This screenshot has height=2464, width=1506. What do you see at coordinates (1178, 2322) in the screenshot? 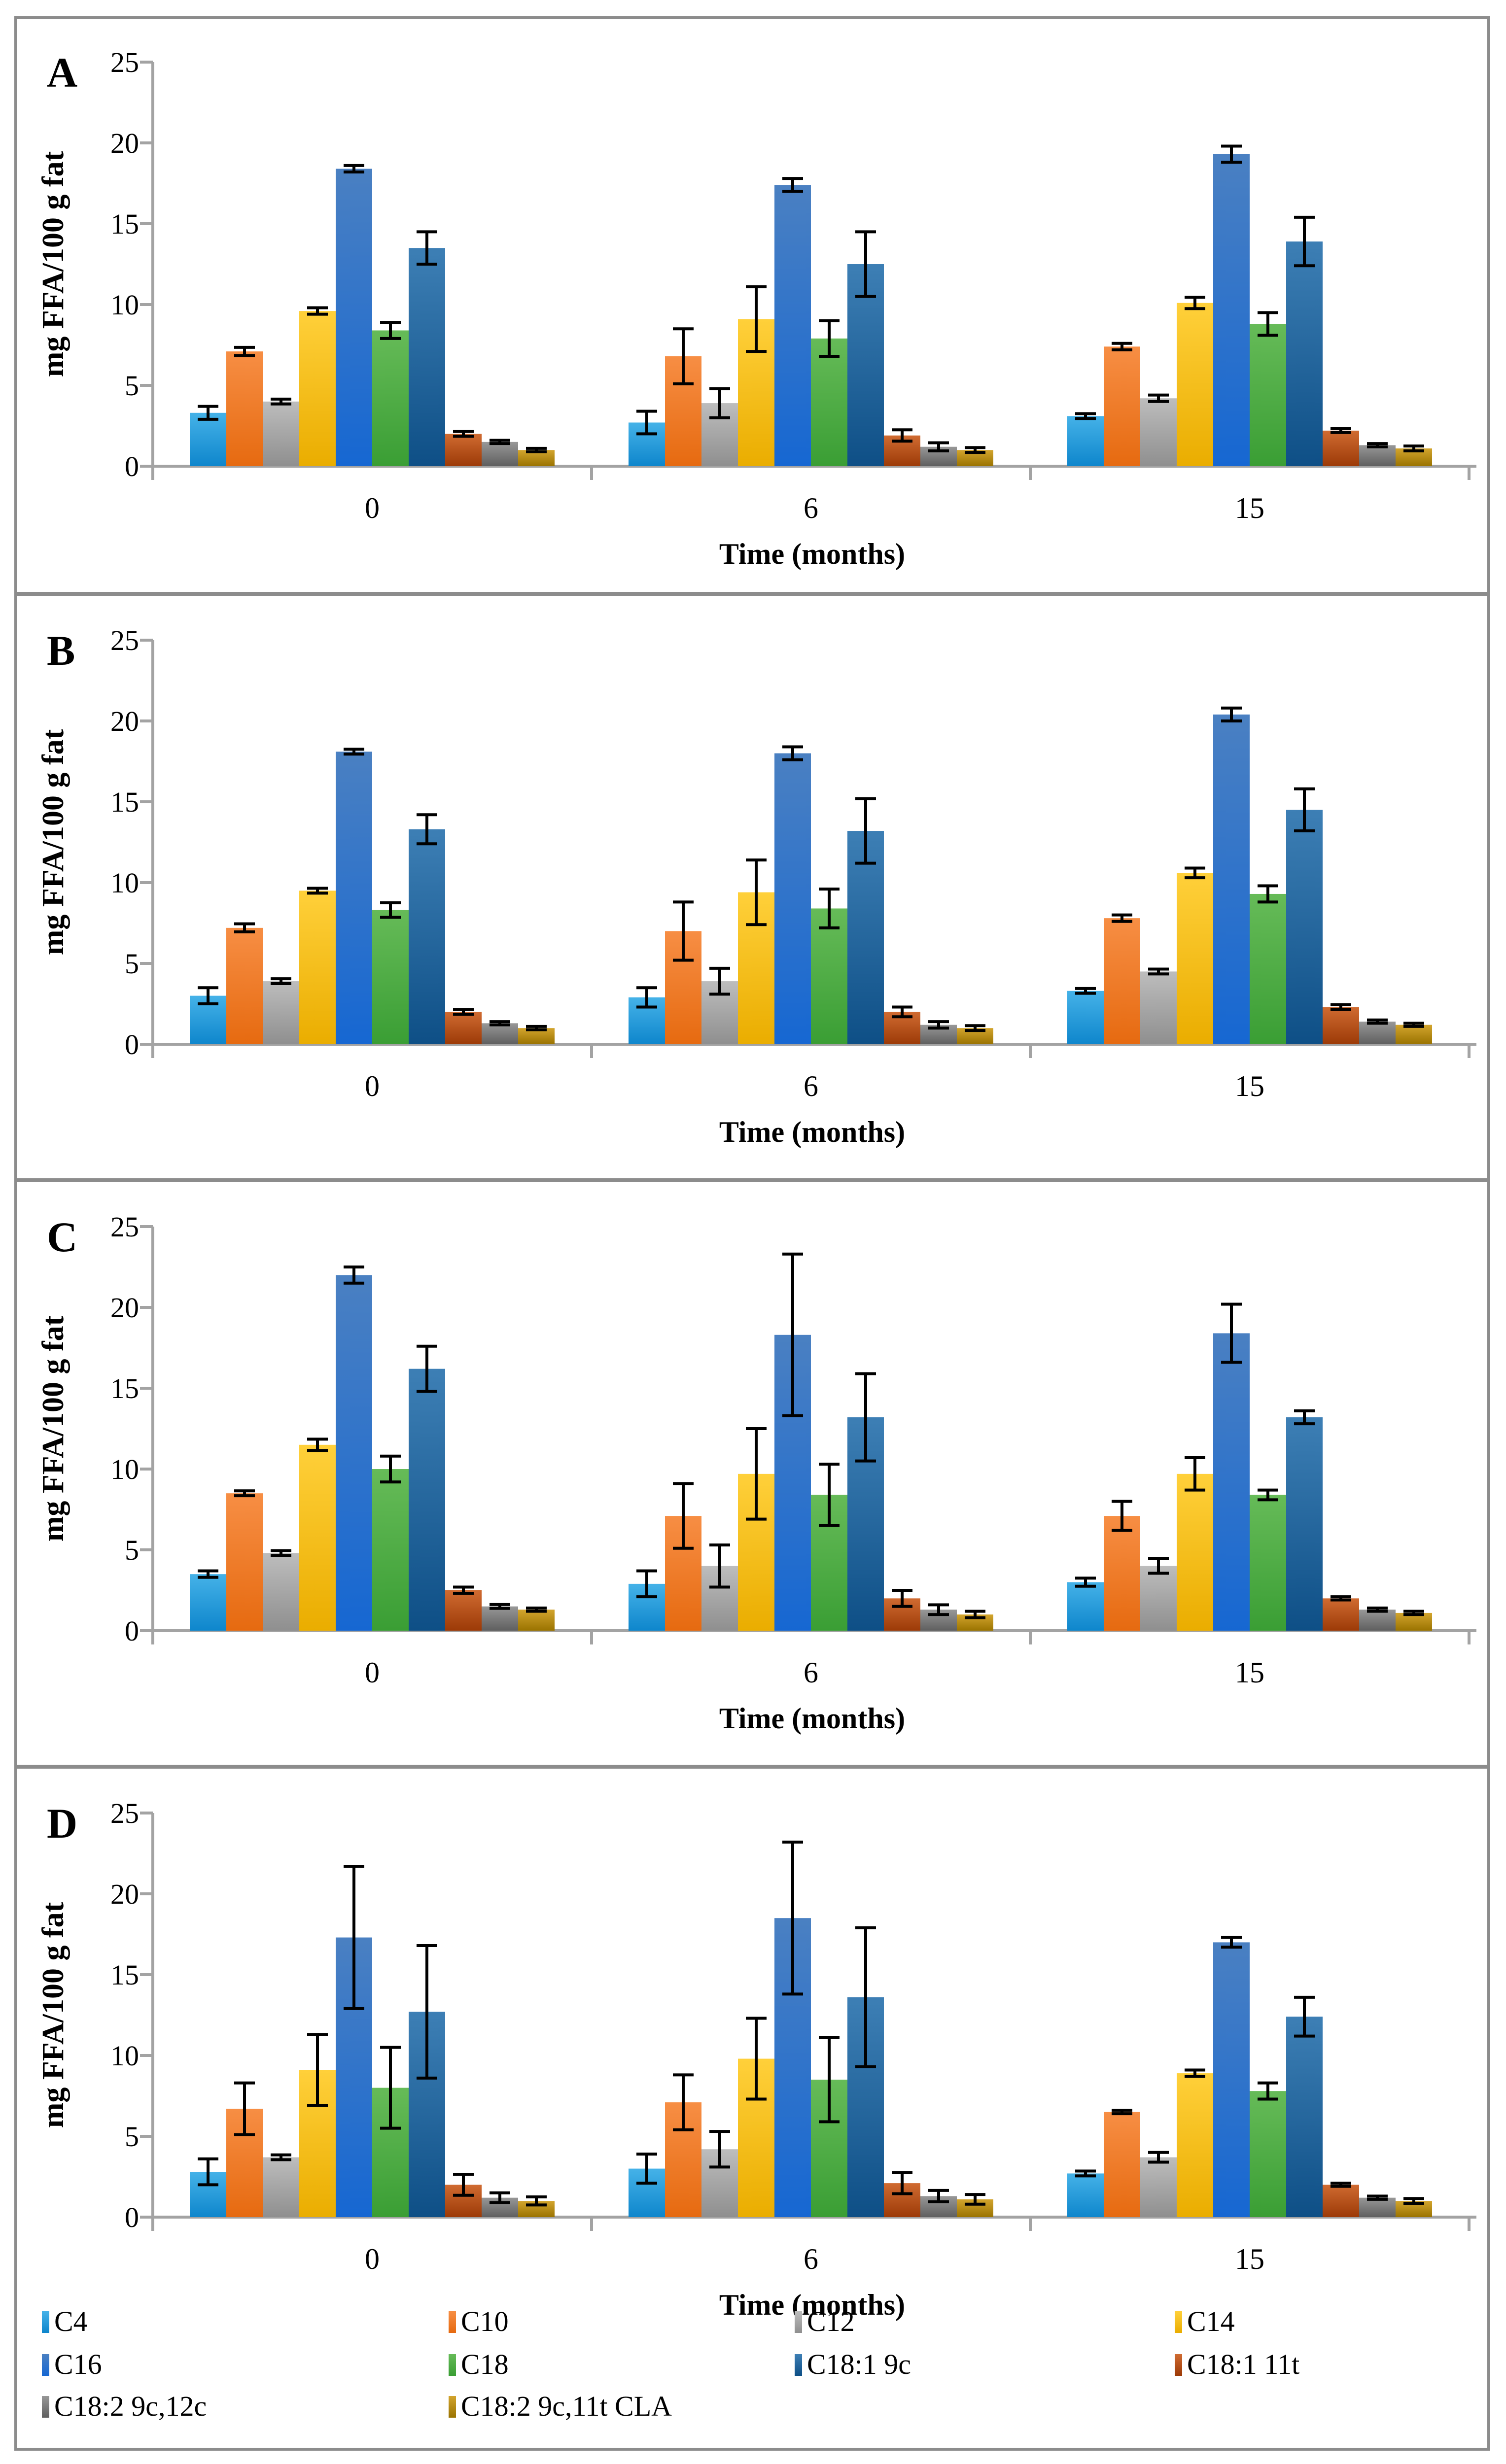
I see `legend-swatch-C14` at bounding box center [1178, 2322].